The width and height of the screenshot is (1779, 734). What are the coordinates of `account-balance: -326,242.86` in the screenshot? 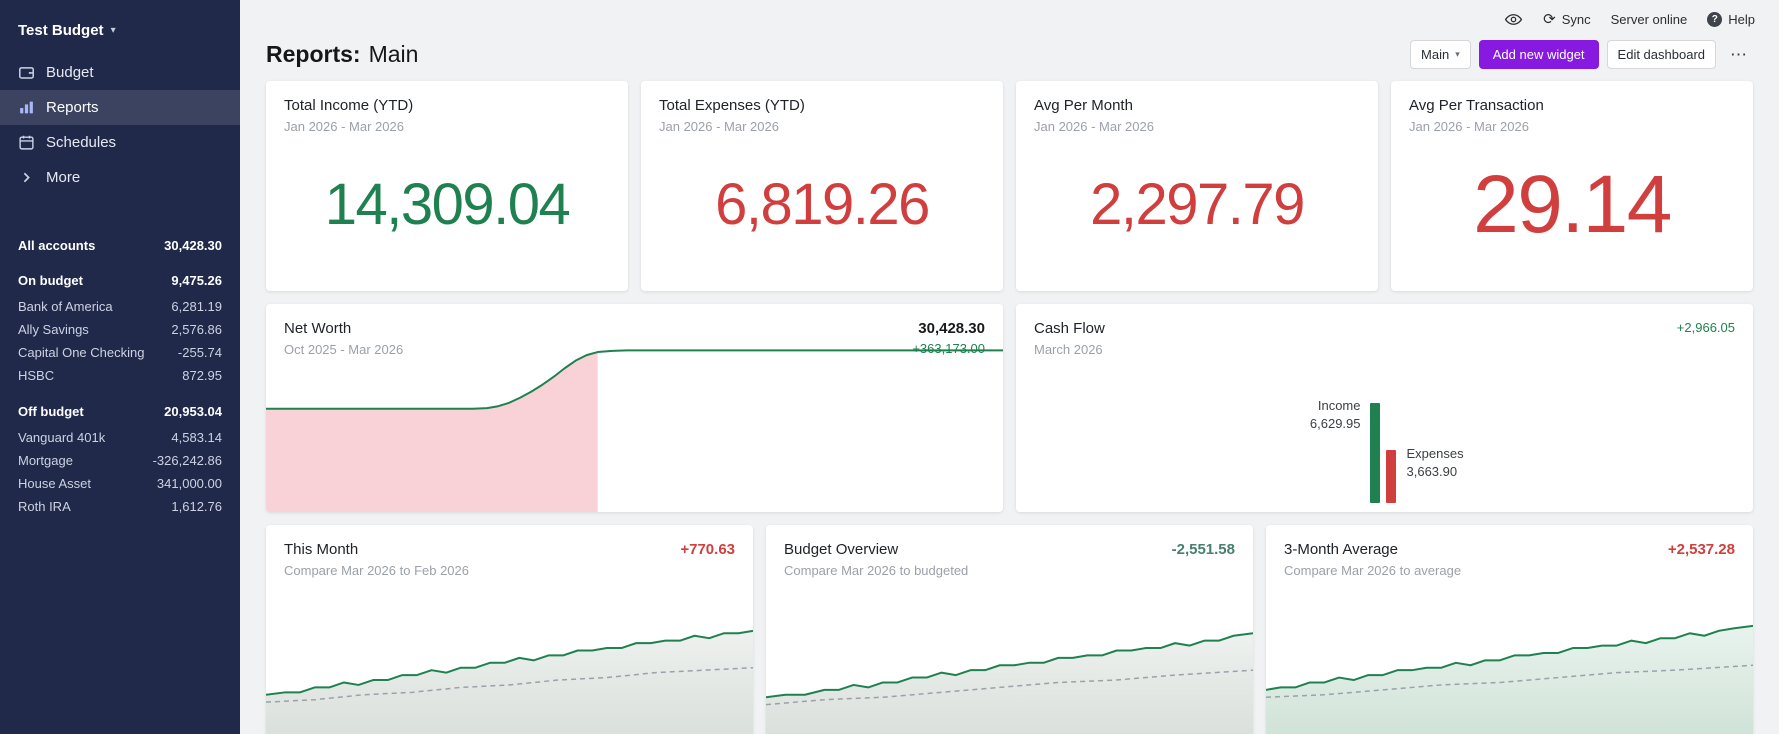 It's located at (187, 460).